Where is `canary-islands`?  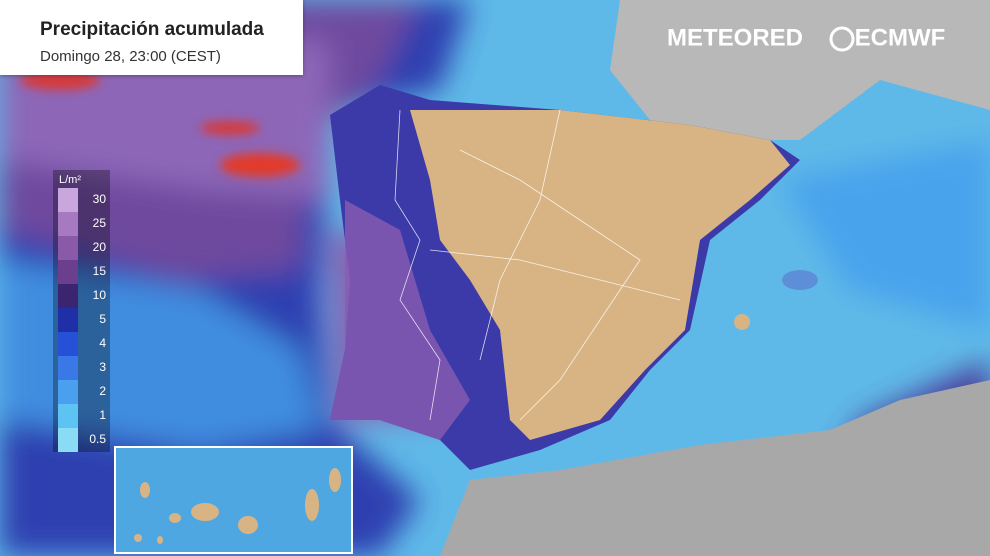 canary-islands is located at coordinates (237, 506).